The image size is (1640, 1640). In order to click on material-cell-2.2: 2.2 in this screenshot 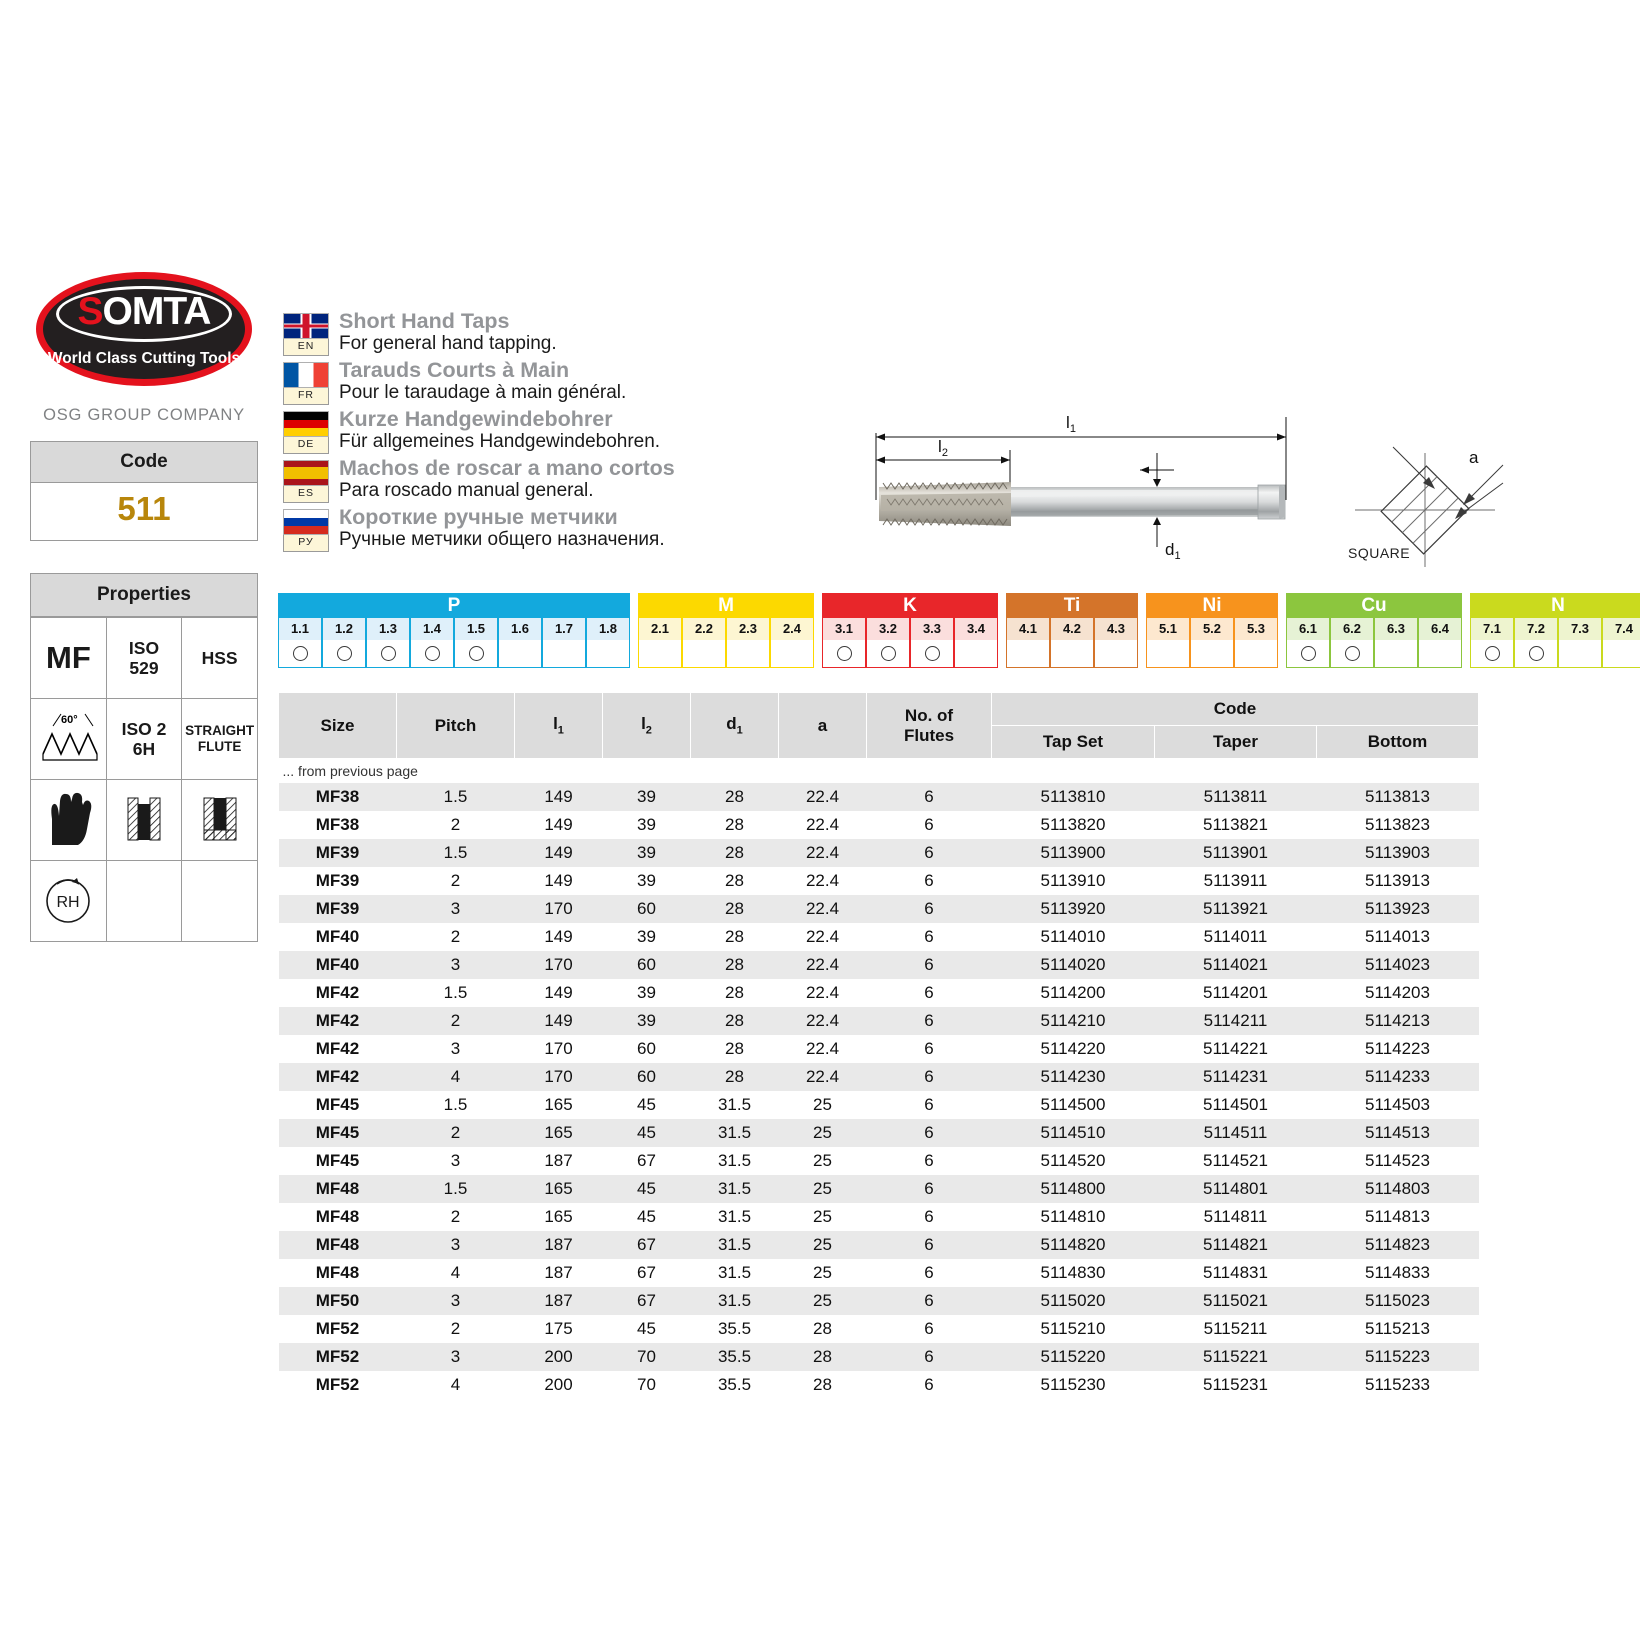, I will do `click(704, 643)`.